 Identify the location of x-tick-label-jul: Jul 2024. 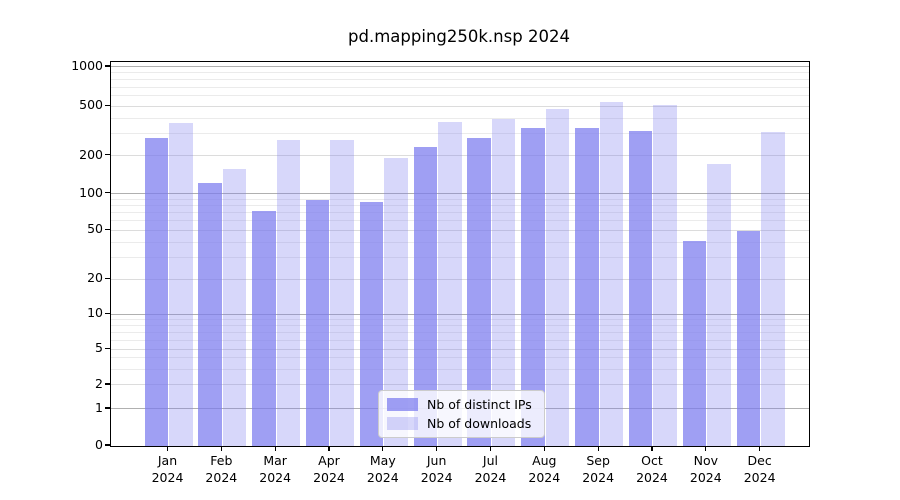
(490, 469).